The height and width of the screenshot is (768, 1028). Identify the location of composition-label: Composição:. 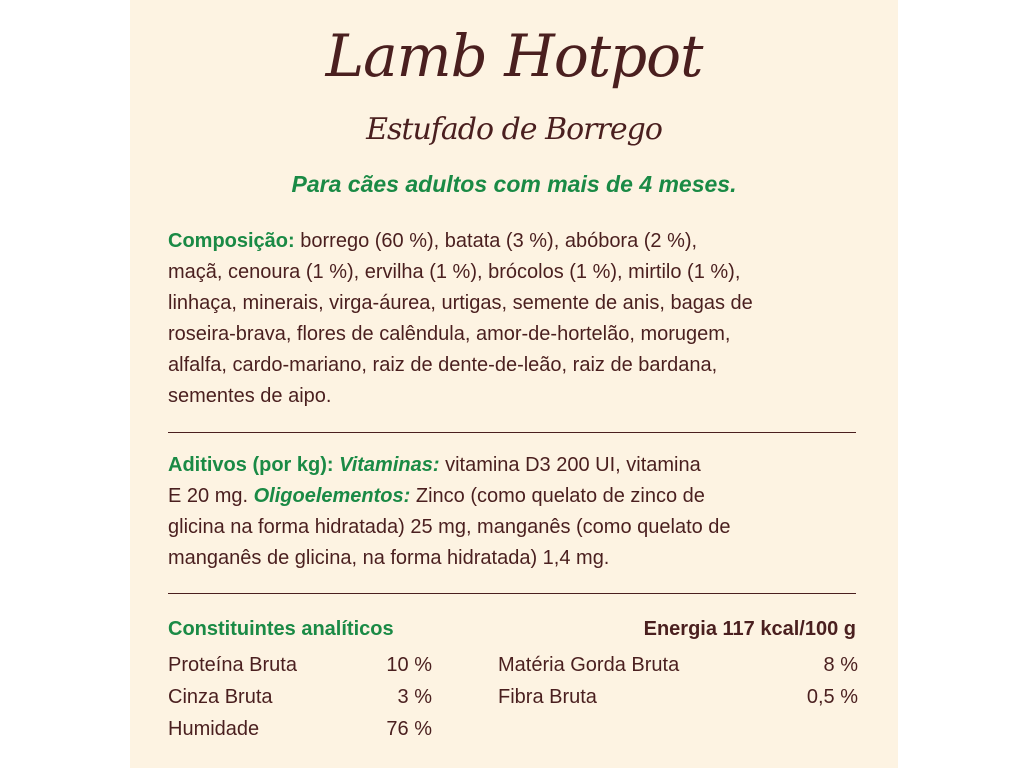
(231, 241).